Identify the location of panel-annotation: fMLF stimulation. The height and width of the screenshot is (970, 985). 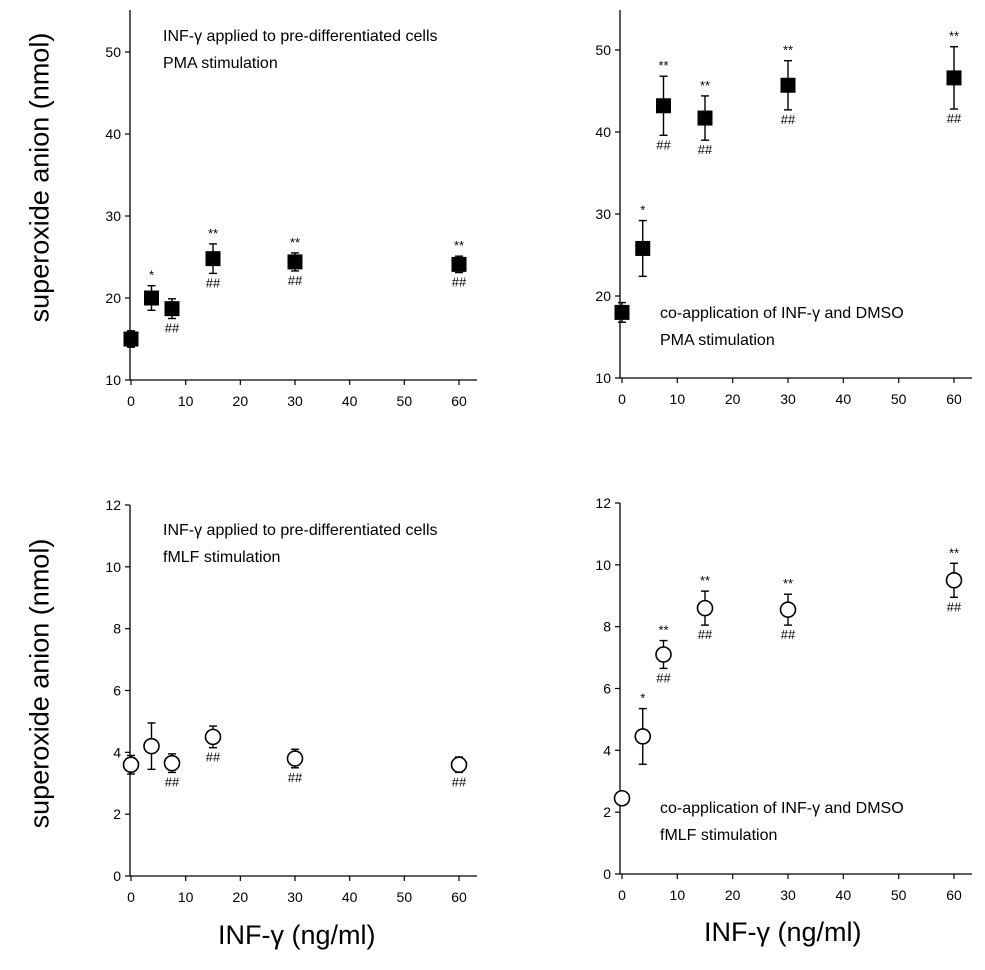
(221, 557).